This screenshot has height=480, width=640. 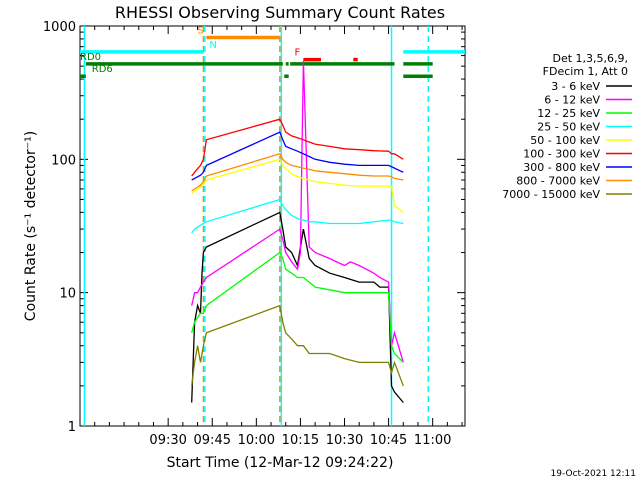 I want to click on flag-bar-label: F, so click(x=298, y=53).